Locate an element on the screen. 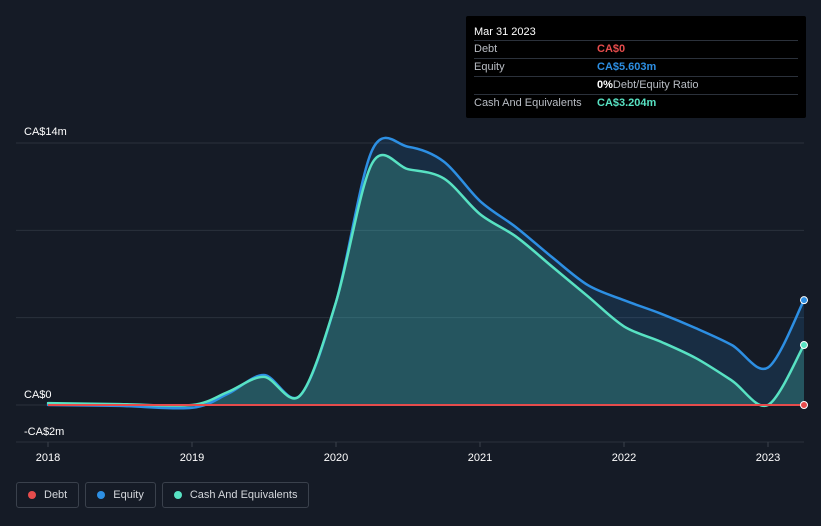 The width and height of the screenshot is (821, 526). tooltip-value: 0% is located at coordinates (605, 85).